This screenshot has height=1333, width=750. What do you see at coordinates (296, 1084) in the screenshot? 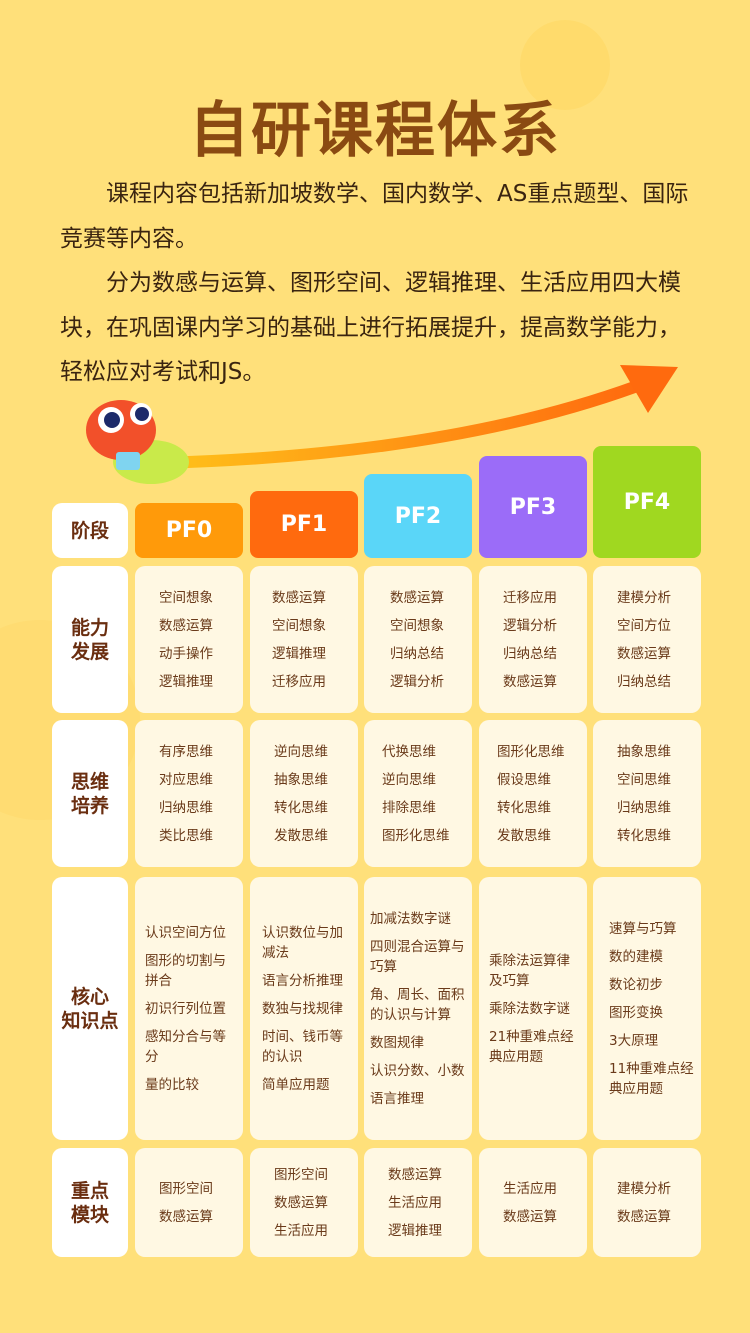
I see `cell-item: 简单应用题` at bounding box center [296, 1084].